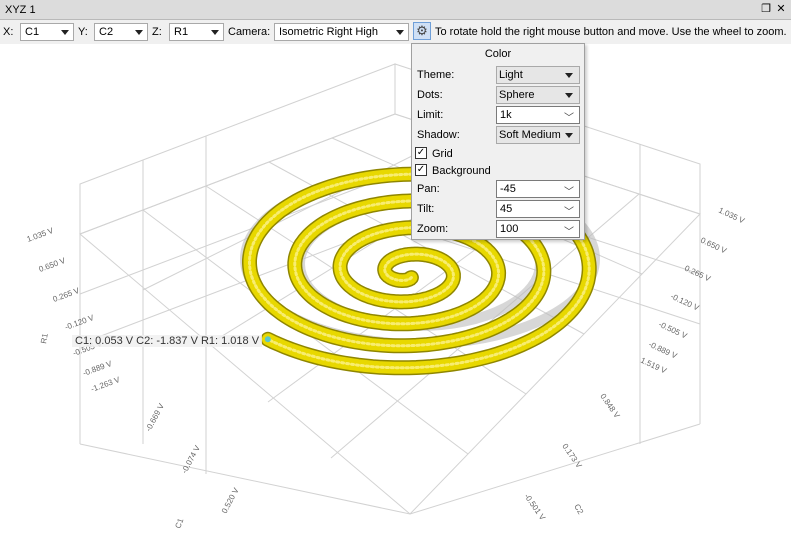  I want to click on z-label: Z:, so click(157, 32).